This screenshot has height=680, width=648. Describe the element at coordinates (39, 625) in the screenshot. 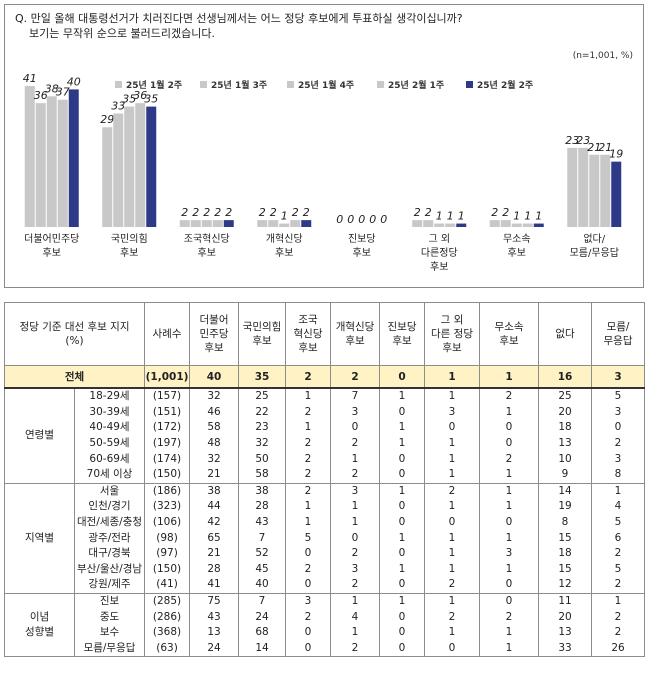

I see `group-label: 이념 성향별` at that location.